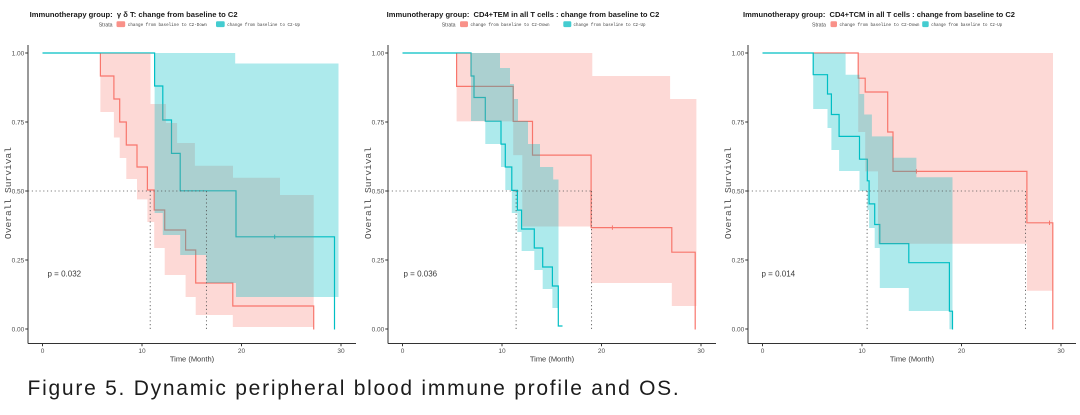 The height and width of the screenshot is (415, 1080). What do you see at coordinates (779, 274) in the screenshot?
I see `svg-text: p = 0.014` at bounding box center [779, 274].